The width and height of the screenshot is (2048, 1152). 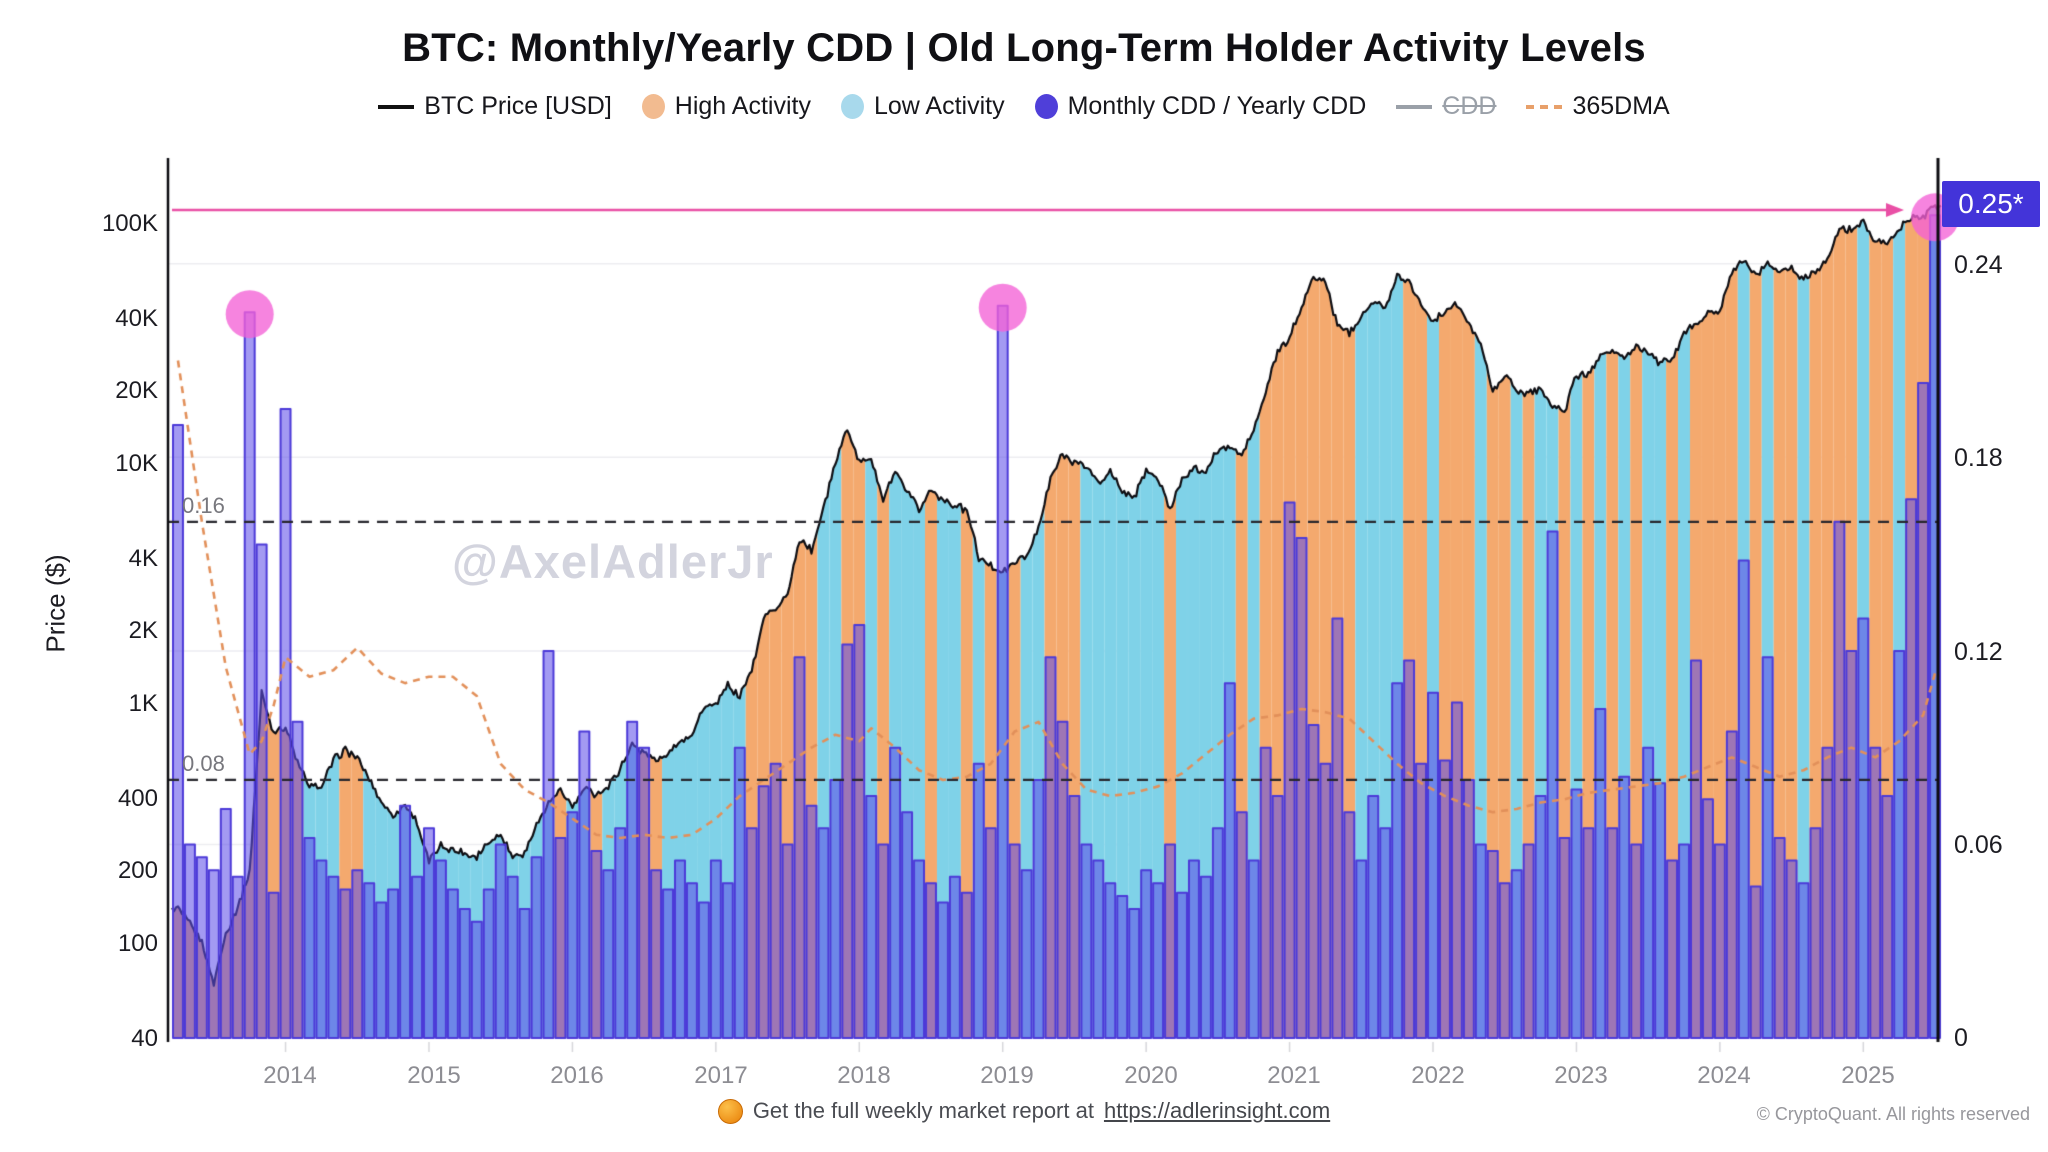 I want to click on ratio-tick: 0.18, so click(x=1978, y=458).